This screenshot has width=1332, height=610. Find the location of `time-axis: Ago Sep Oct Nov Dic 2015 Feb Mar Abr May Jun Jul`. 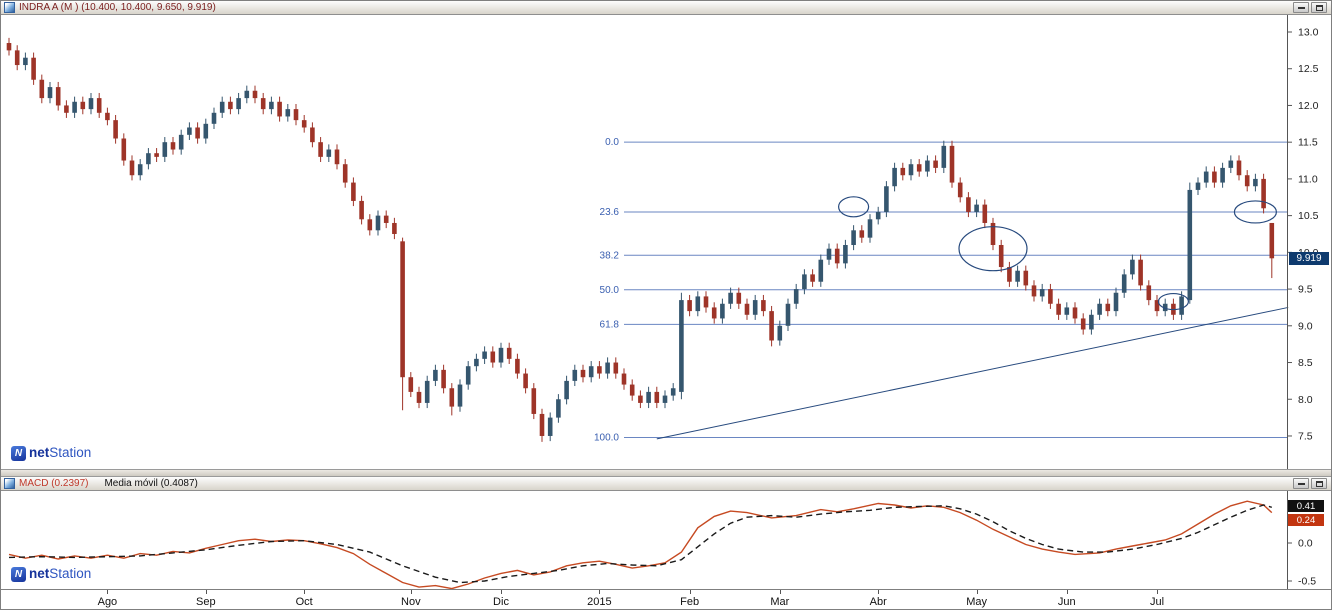

time-axis: Ago Sep Oct Nov Dic 2015 Feb Mar Abr May Jun Jul is located at coordinates (666, 599).